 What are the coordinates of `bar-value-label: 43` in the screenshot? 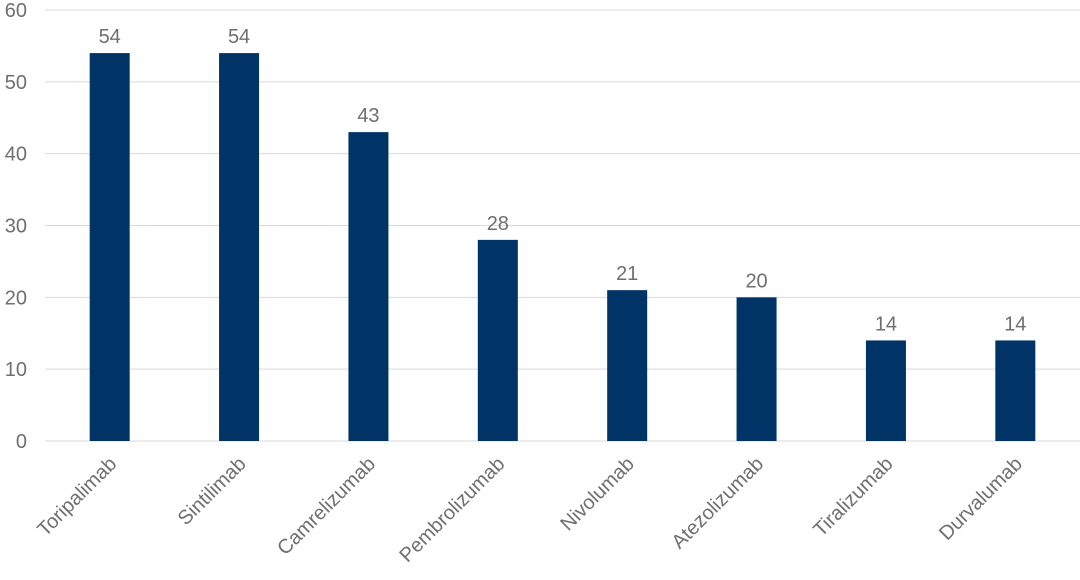 It's located at (368, 116).